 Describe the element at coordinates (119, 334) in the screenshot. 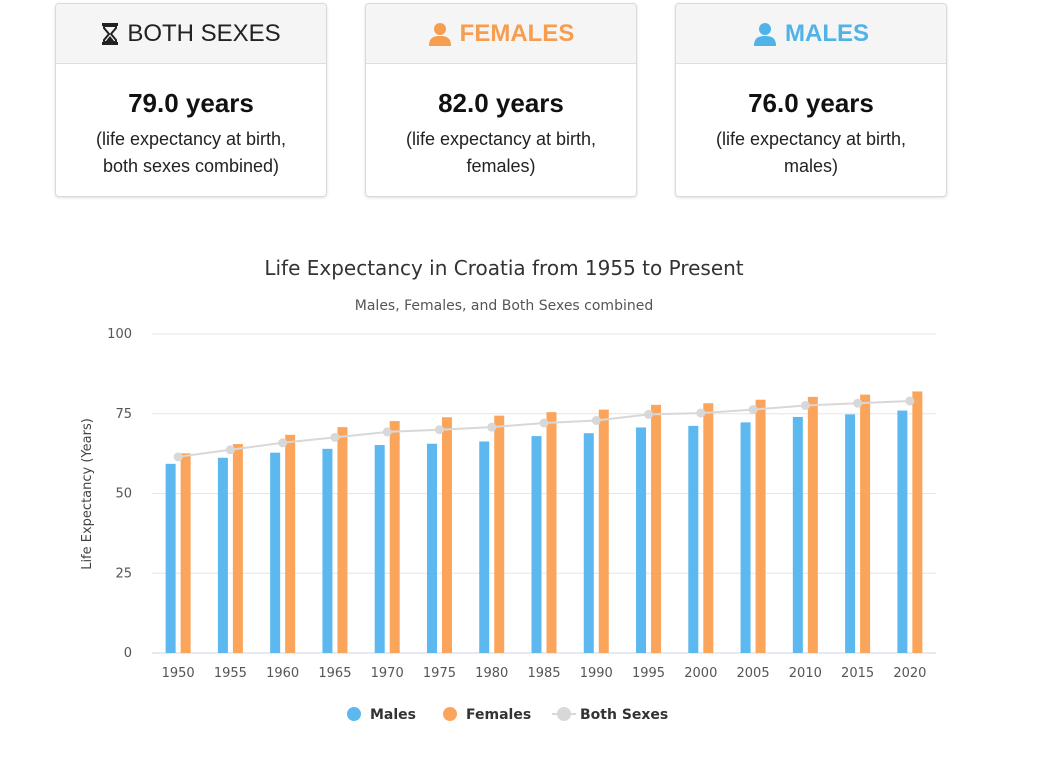

I see `y-tick-label: 100` at that location.